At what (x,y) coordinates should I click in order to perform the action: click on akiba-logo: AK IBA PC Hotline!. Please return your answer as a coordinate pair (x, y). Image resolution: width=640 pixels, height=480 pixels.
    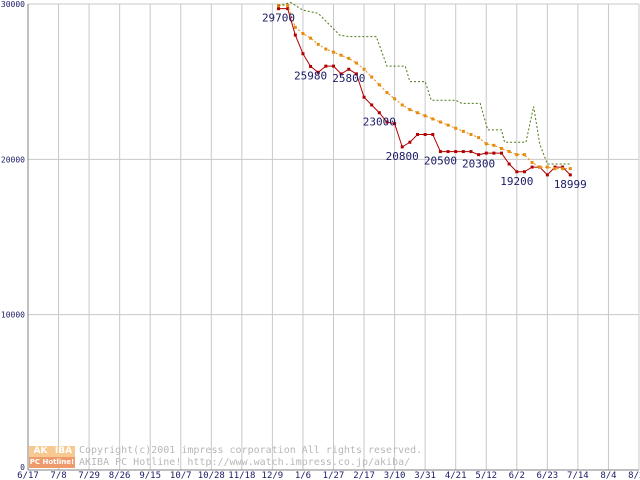
    Looking at the image, I should click on (52, 457).